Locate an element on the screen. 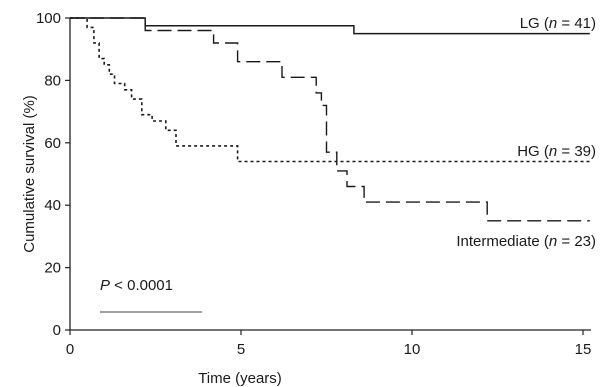 This screenshot has height=387, width=613. p-value-text: < 0.0001 is located at coordinates (141, 285).